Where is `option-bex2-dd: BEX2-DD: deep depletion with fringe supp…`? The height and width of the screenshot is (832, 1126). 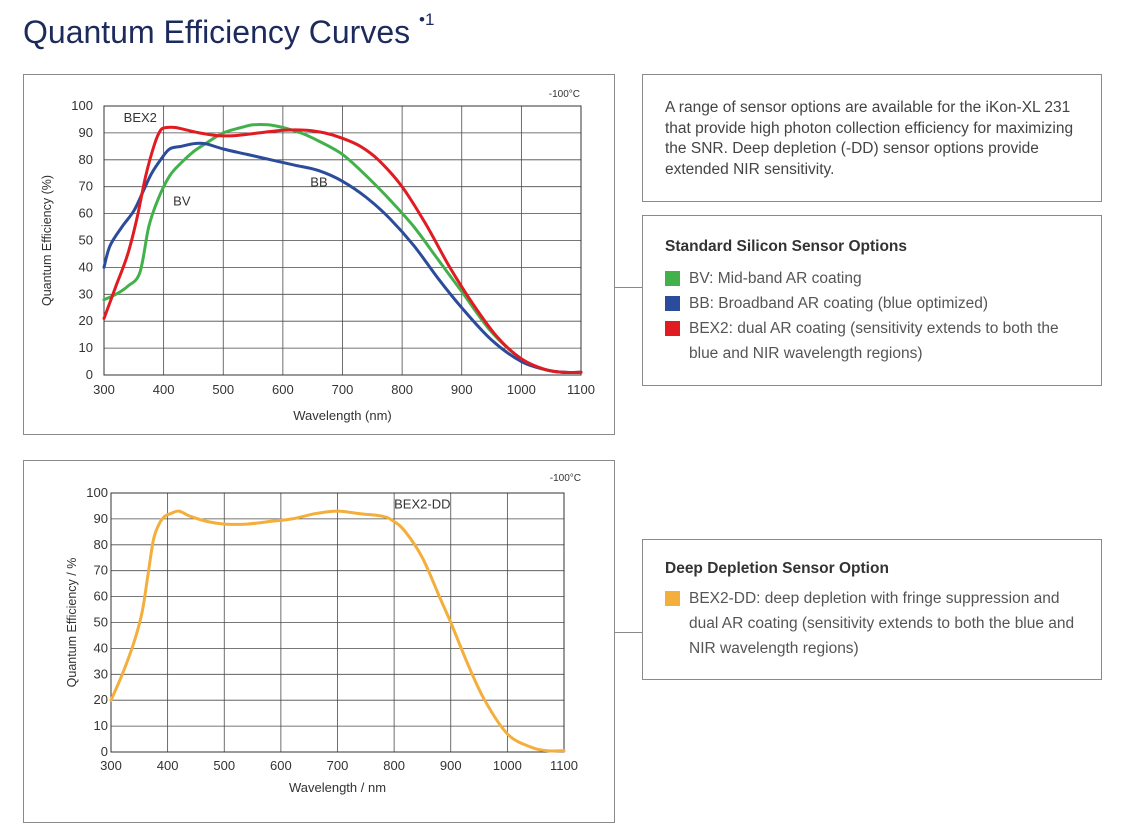
option-bex2-dd: BEX2-DD: deep depletion with fringe supp… is located at coordinates (872, 623).